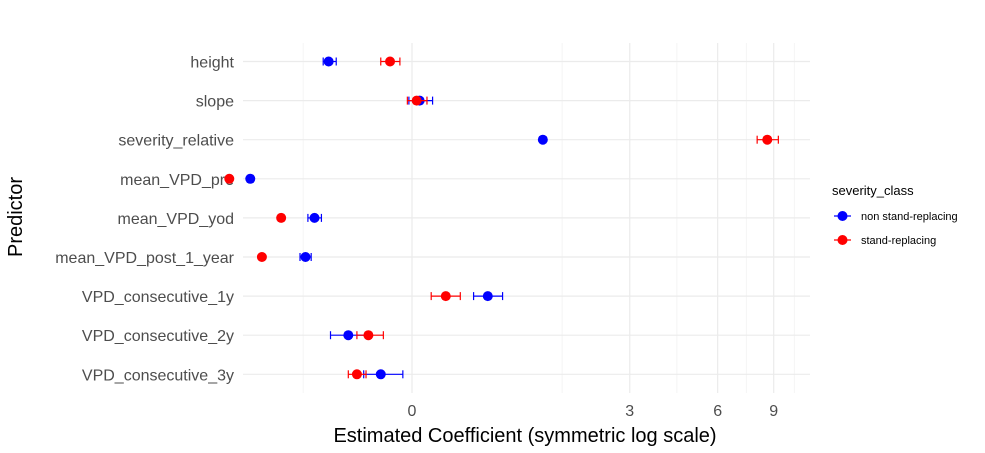  What do you see at coordinates (158, 336) in the screenshot?
I see `y-tick-label: VPD_consecutive_2y` at bounding box center [158, 336].